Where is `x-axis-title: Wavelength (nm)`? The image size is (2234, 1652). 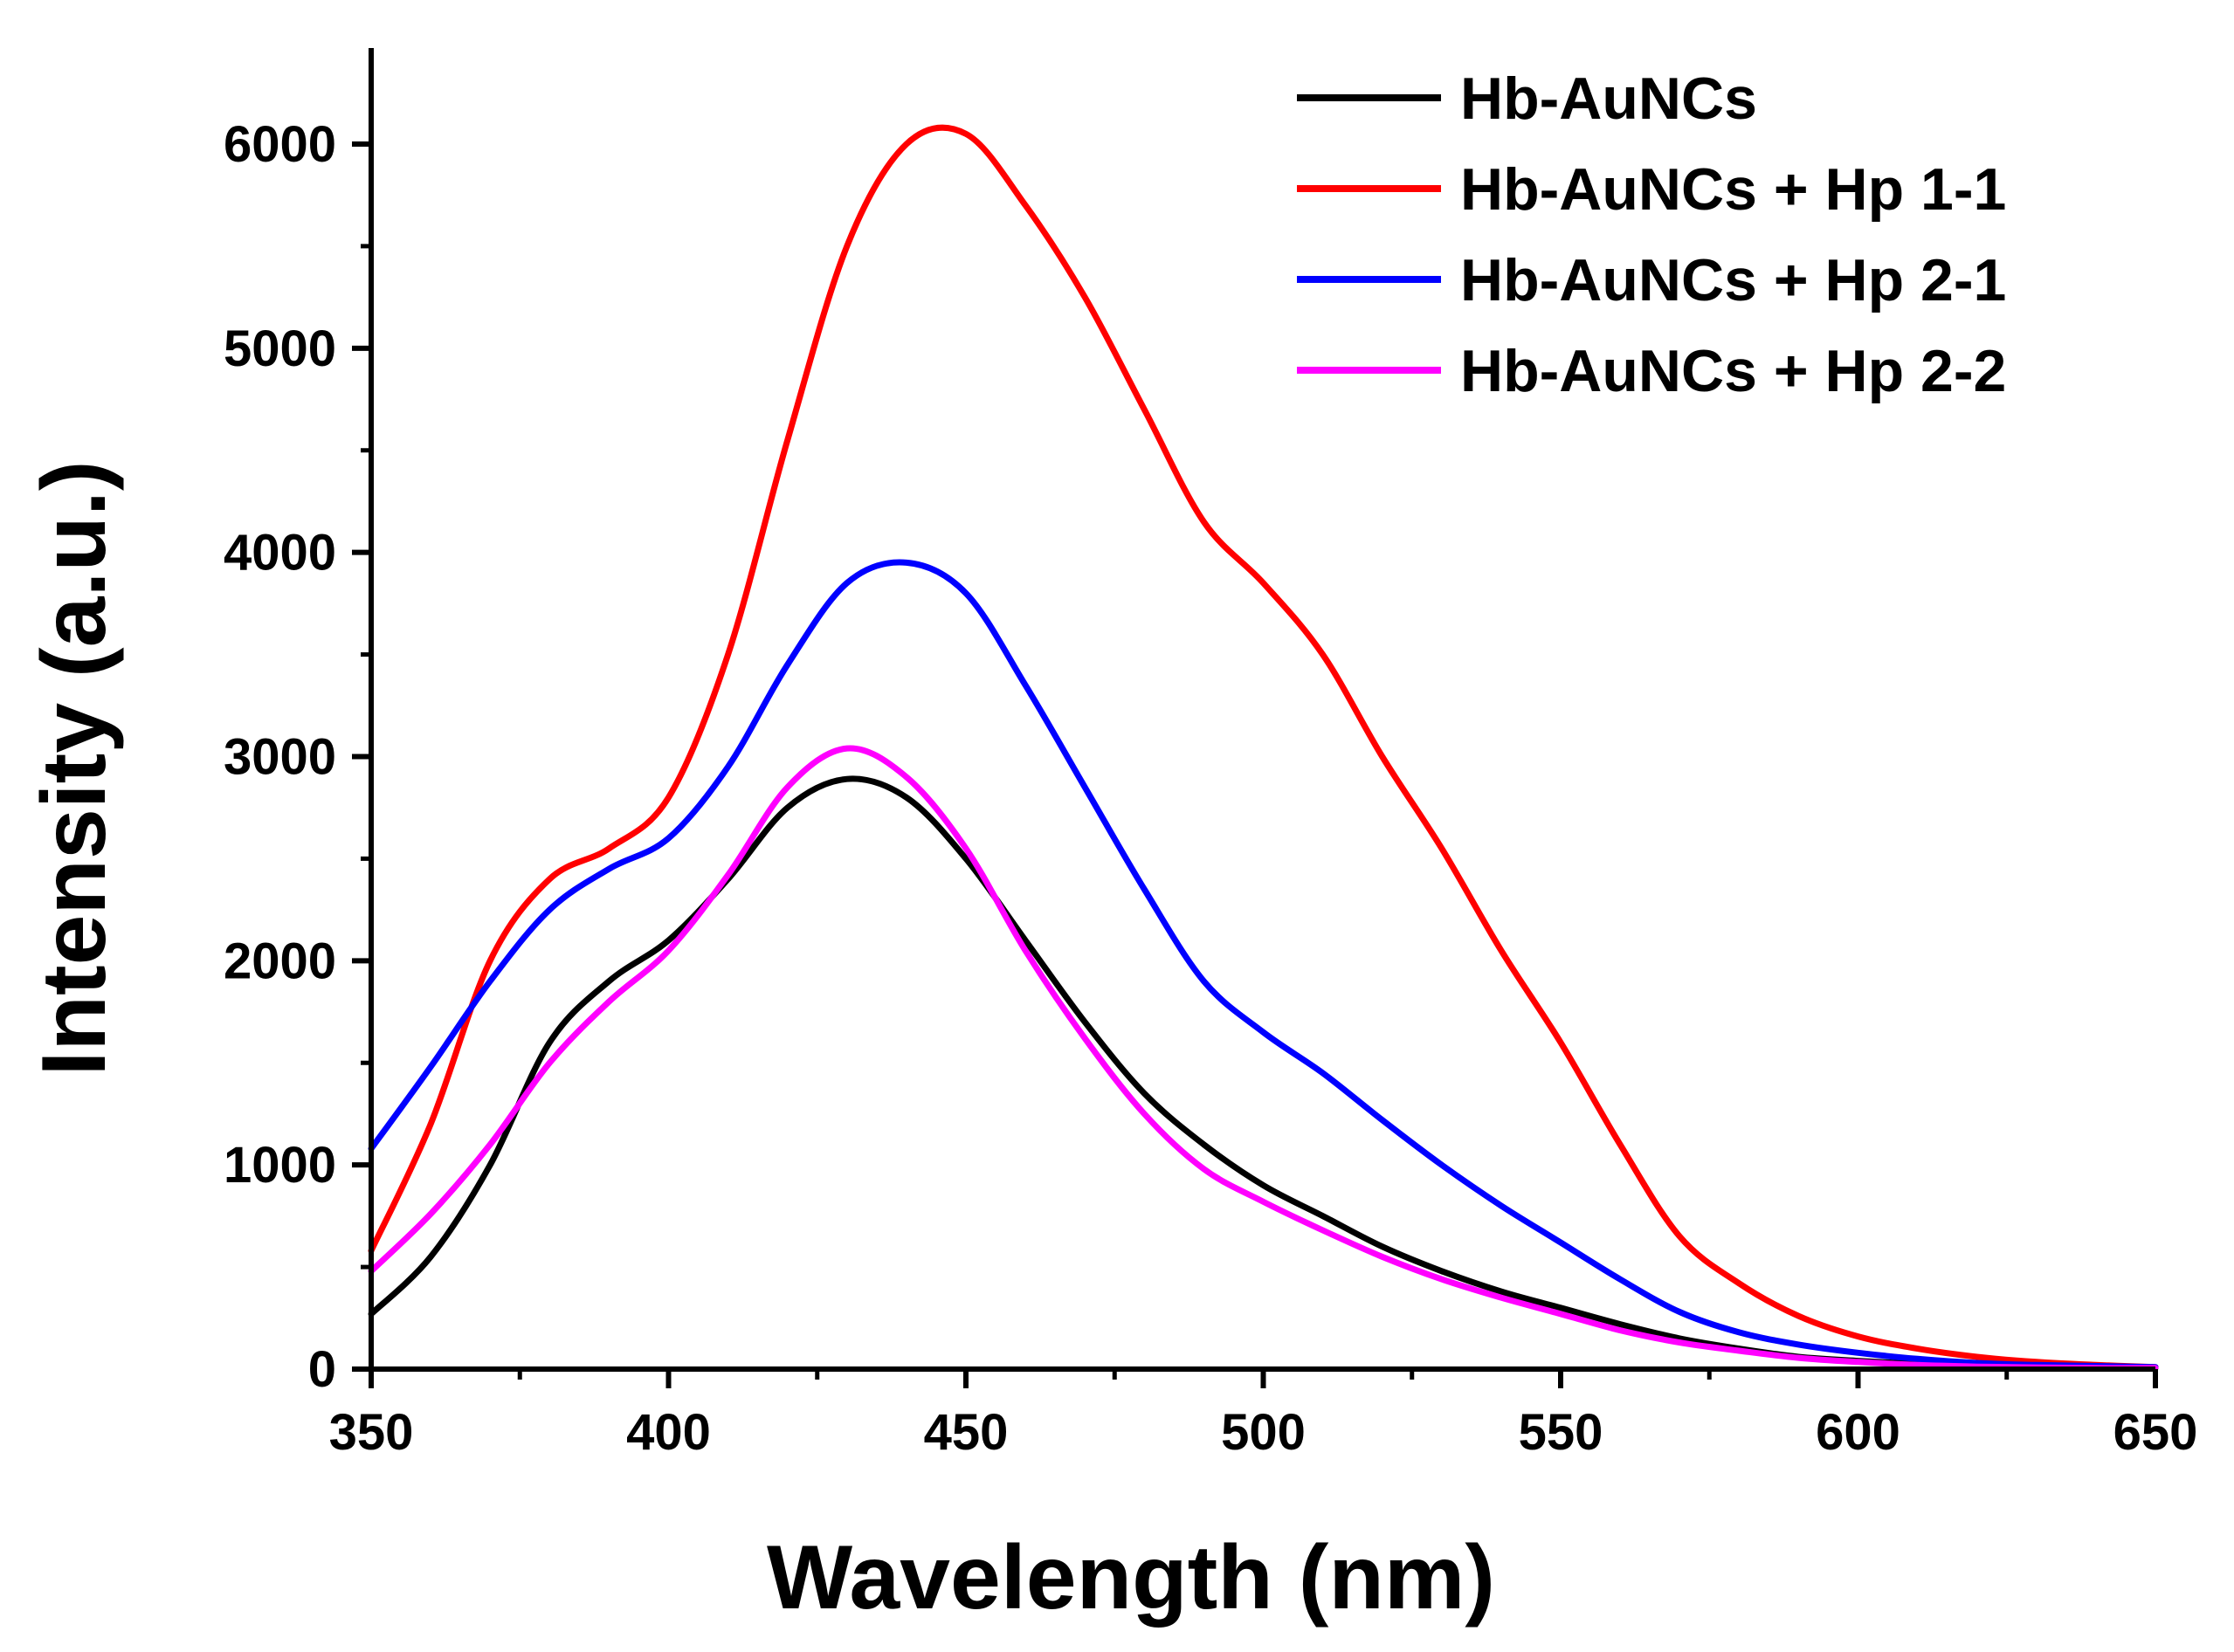 x-axis-title: Wavelength (nm) is located at coordinates (1131, 1577).